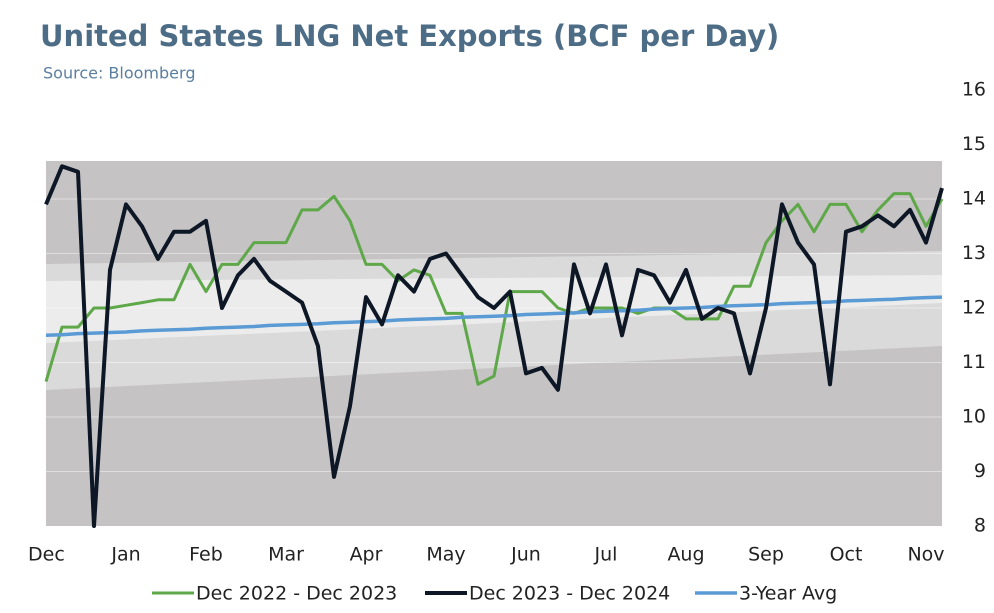 Image resolution: width=994 pixels, height=613 pixels. What do you see at coordinates (119, 73) in the screenshot?
I see `chart-subtitle: Source: Bloomberg` at bounding box center [119, 73].